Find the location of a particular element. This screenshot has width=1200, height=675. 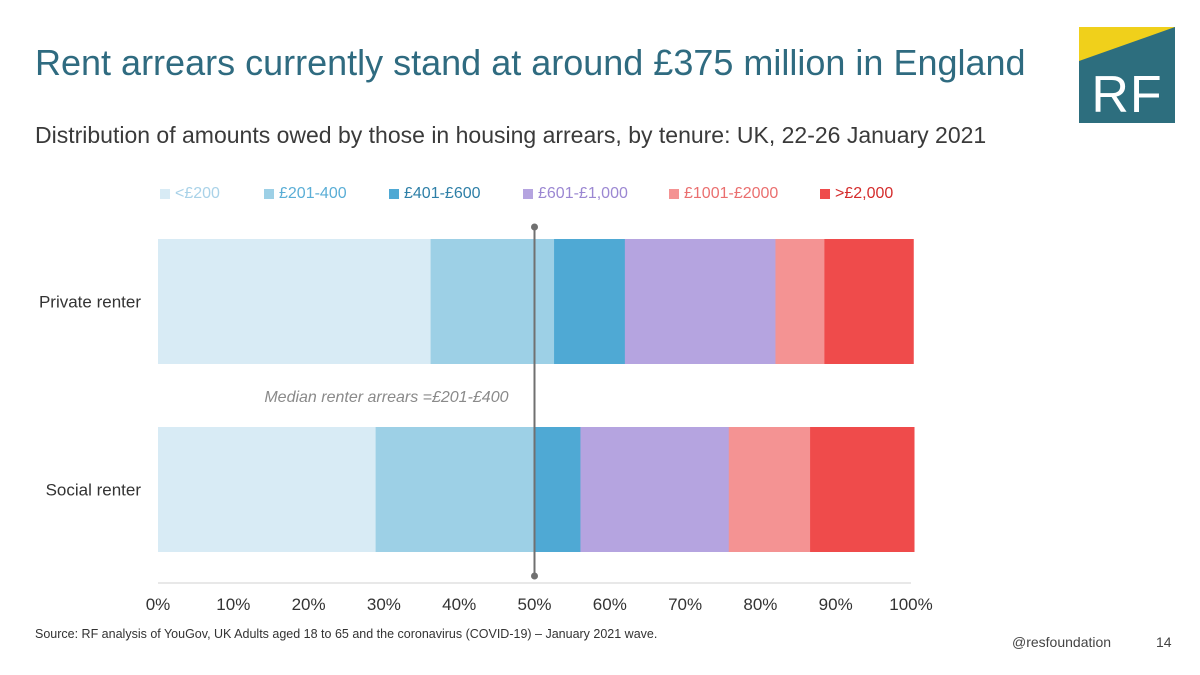

legend-label-3: £601-£1,000 is located at coordinates (583, 193).